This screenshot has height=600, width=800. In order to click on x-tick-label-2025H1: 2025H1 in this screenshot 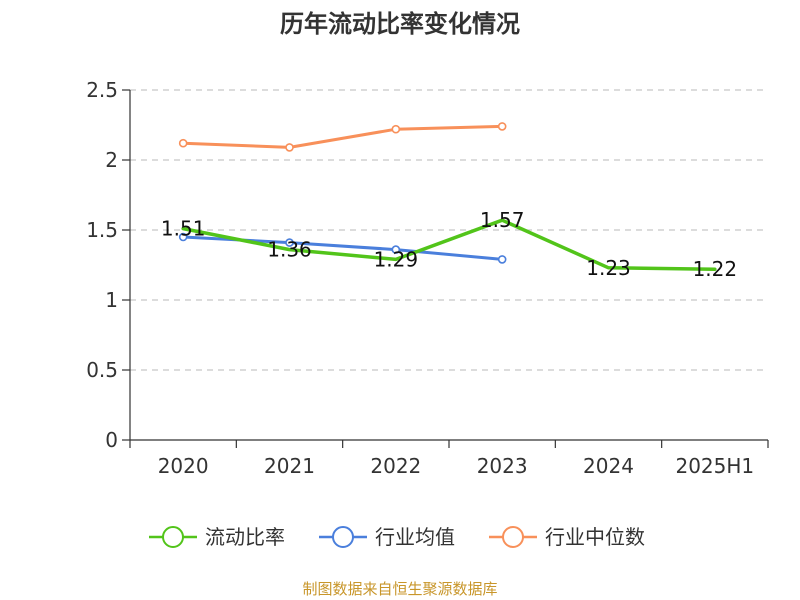, I will do `click(714, 466)`.